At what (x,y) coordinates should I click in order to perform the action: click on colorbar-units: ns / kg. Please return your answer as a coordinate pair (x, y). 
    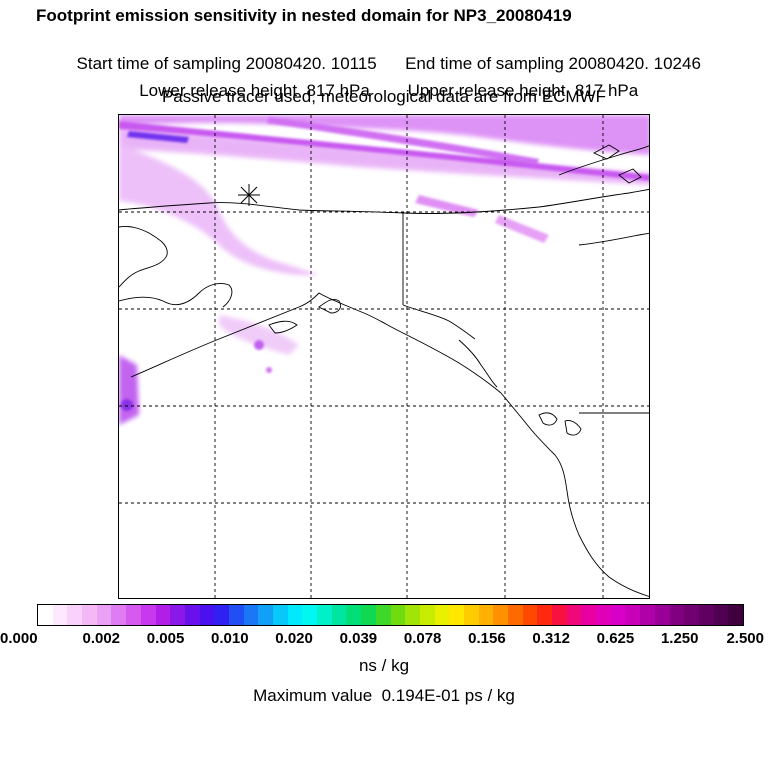
    Looking at the image, I should click on (384, 665).